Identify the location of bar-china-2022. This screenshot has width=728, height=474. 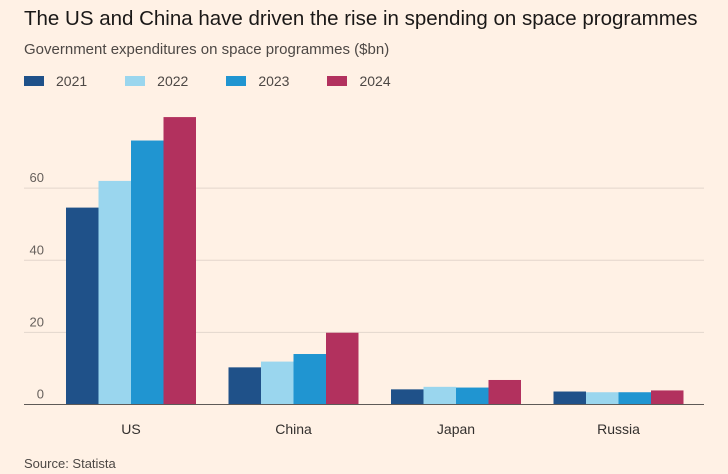
(277, 383).